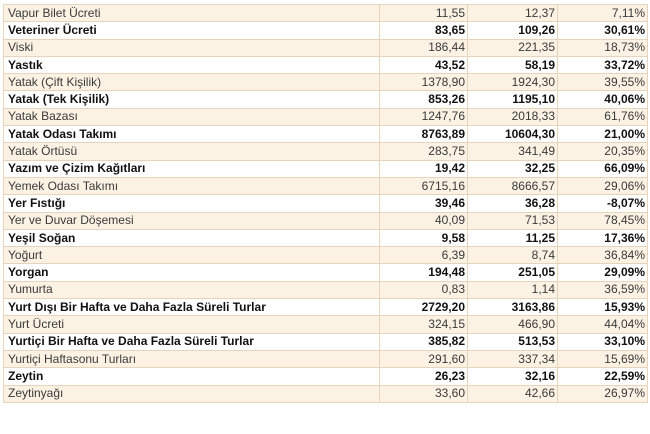 The height and width of the screenshot is (434, 650). Describe the element at coordinates (512, 359) in the screenshot. I see `price-2-cell: 337,34` at that location.